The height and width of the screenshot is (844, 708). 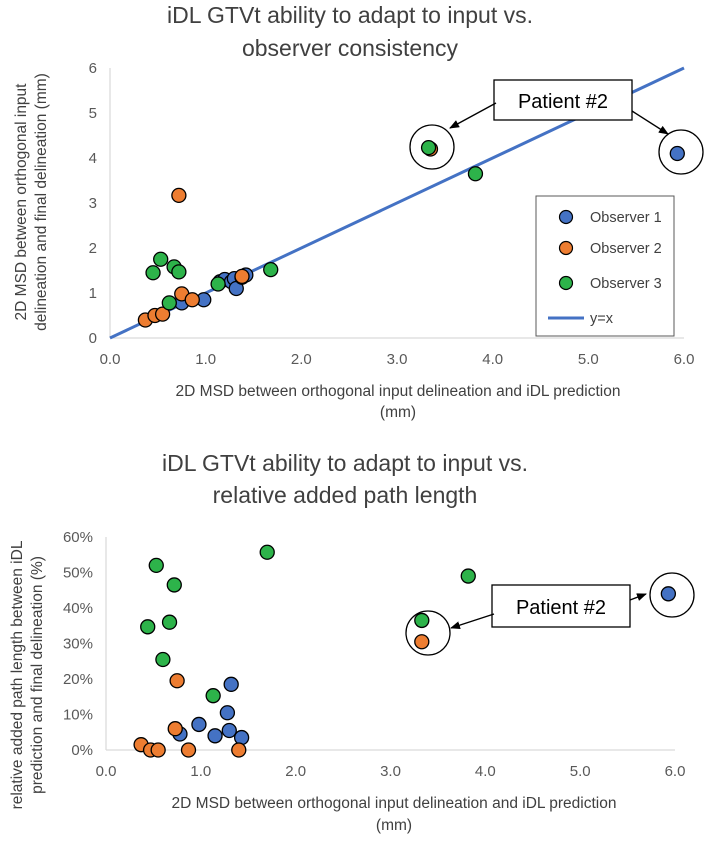 I want to click on legend-label-observer-2: Observer 2, so click(x=626, y=249).